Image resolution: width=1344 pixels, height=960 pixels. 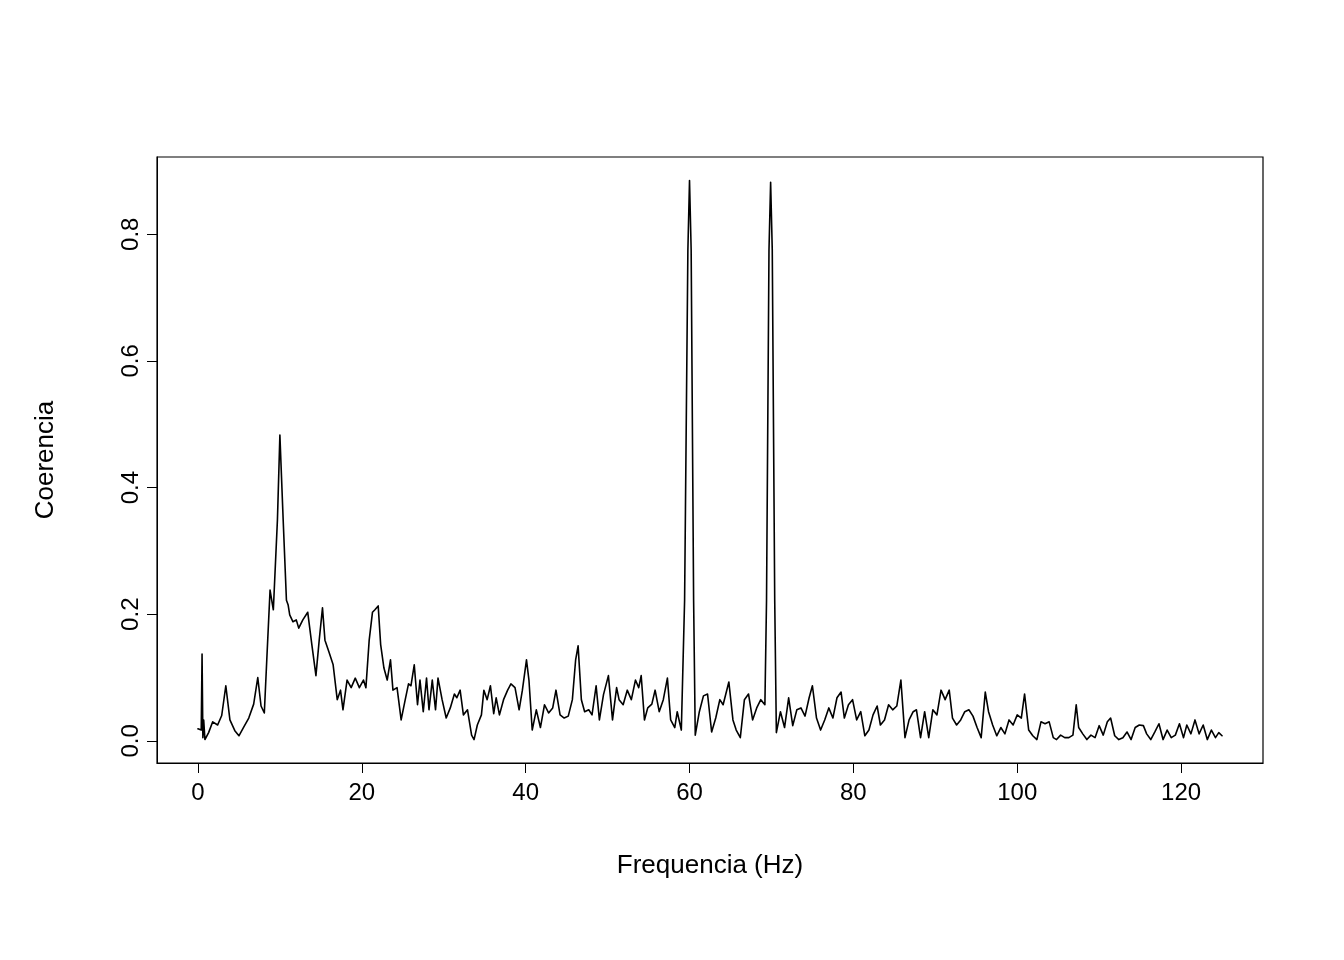 What do you see at coordinates (1017, 791) in the screenshot?
I see `x-tick-label: 100` at bounding box center [1017, 791].